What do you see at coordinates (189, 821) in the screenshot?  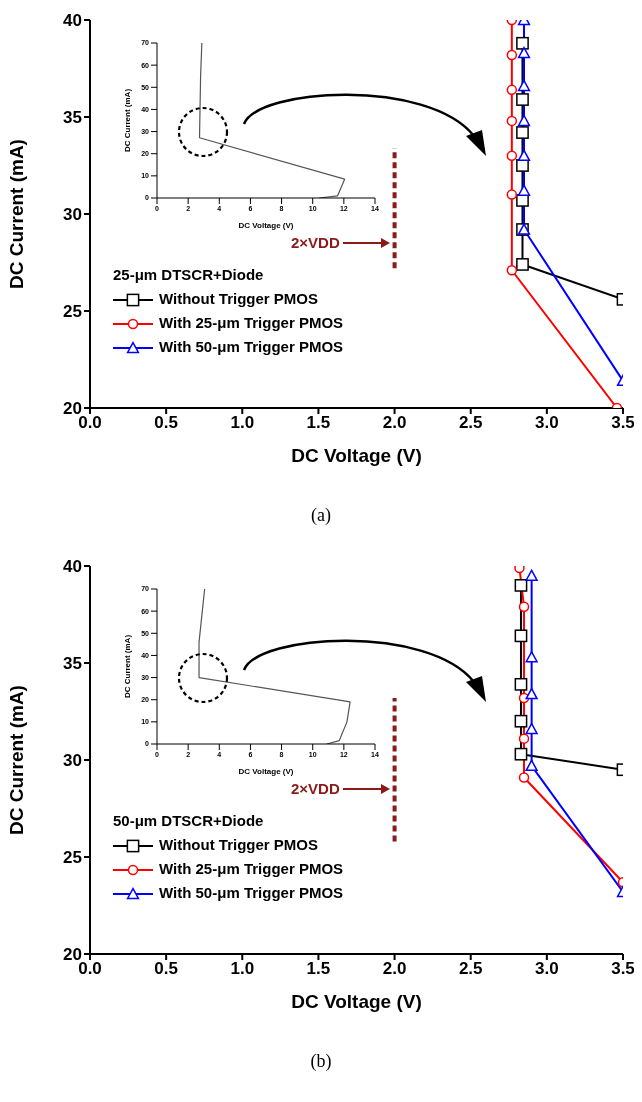 I see `legend-title: 50-μm DTSCR+Diode` at bounding box center [189, 821].